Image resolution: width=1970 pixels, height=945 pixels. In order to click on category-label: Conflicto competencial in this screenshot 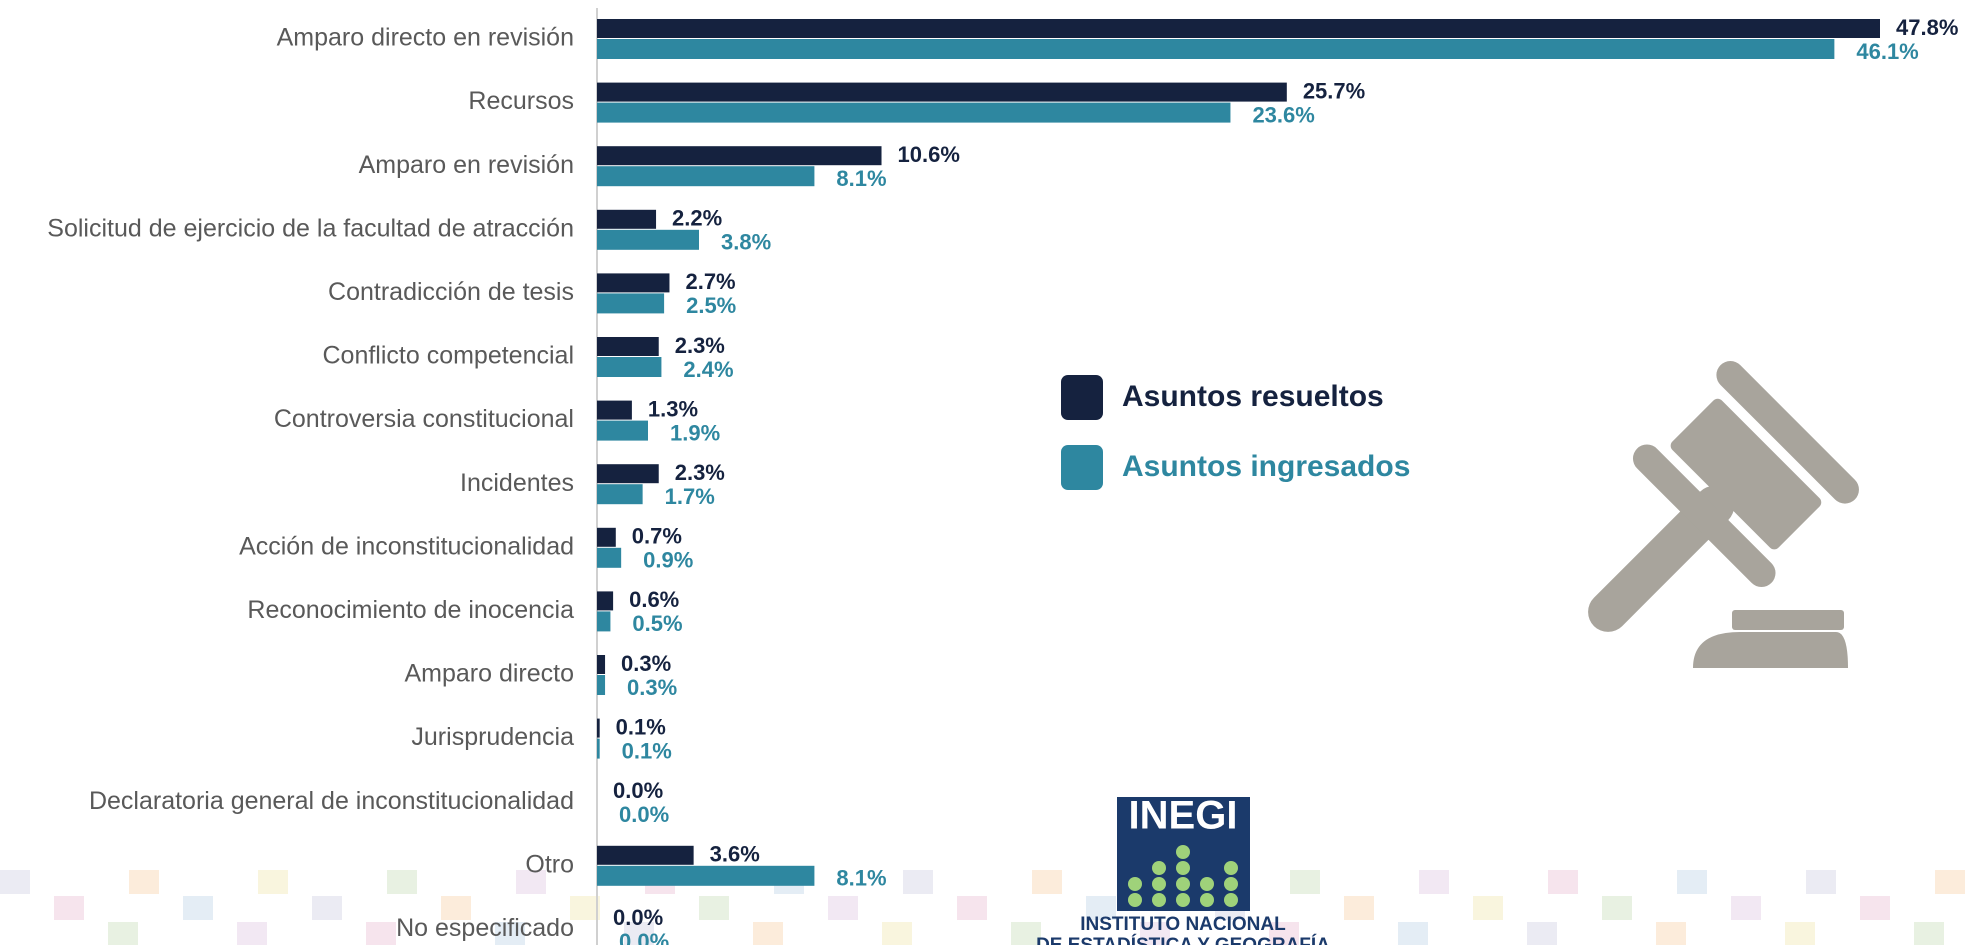, I will do `click(448, 356)`.